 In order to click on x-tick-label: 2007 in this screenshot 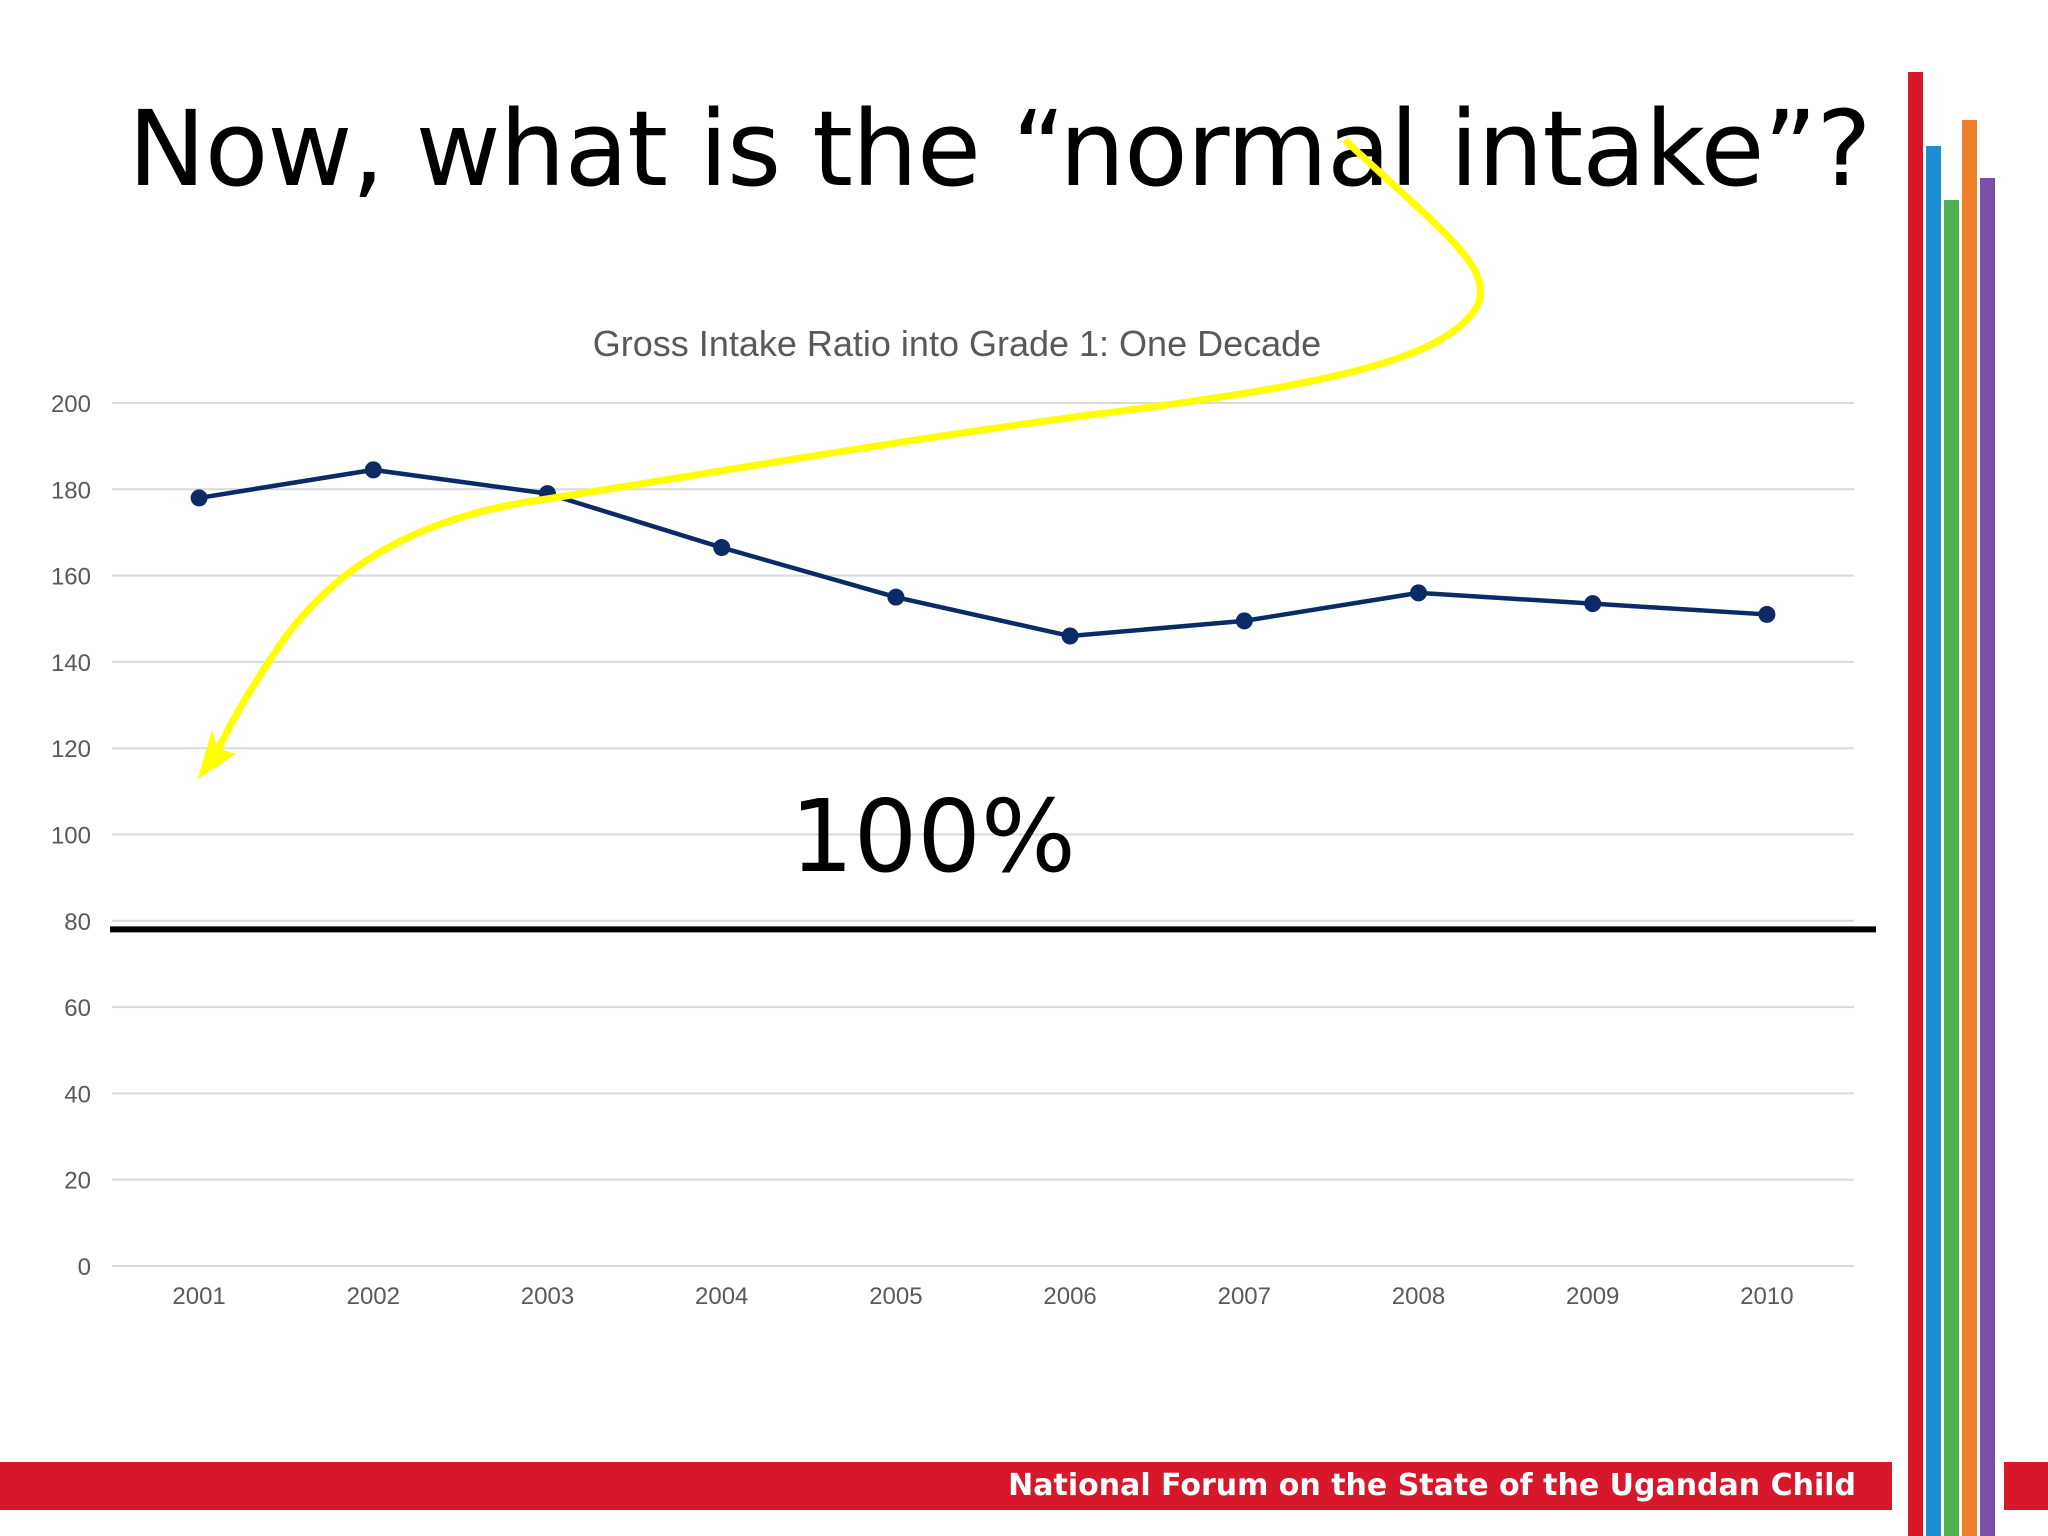, I will do `click(1244, 1296)`.